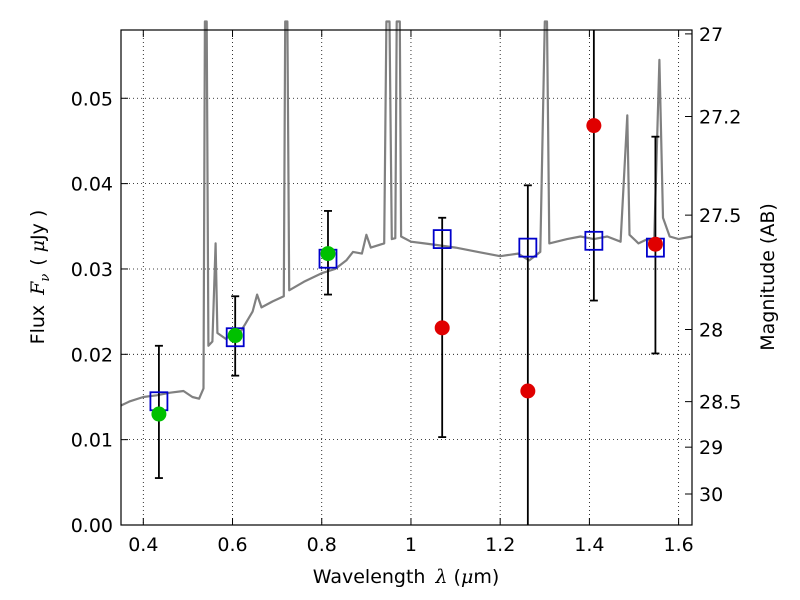 This screenshot has width=800, height=600. I want to click on x-tick-label: 1.6, so click(679, 545).